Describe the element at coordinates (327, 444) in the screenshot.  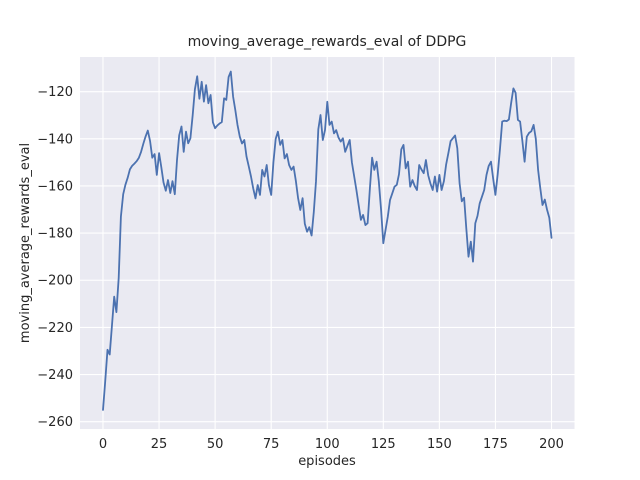
I see `x-tick-label: 100` at that location.